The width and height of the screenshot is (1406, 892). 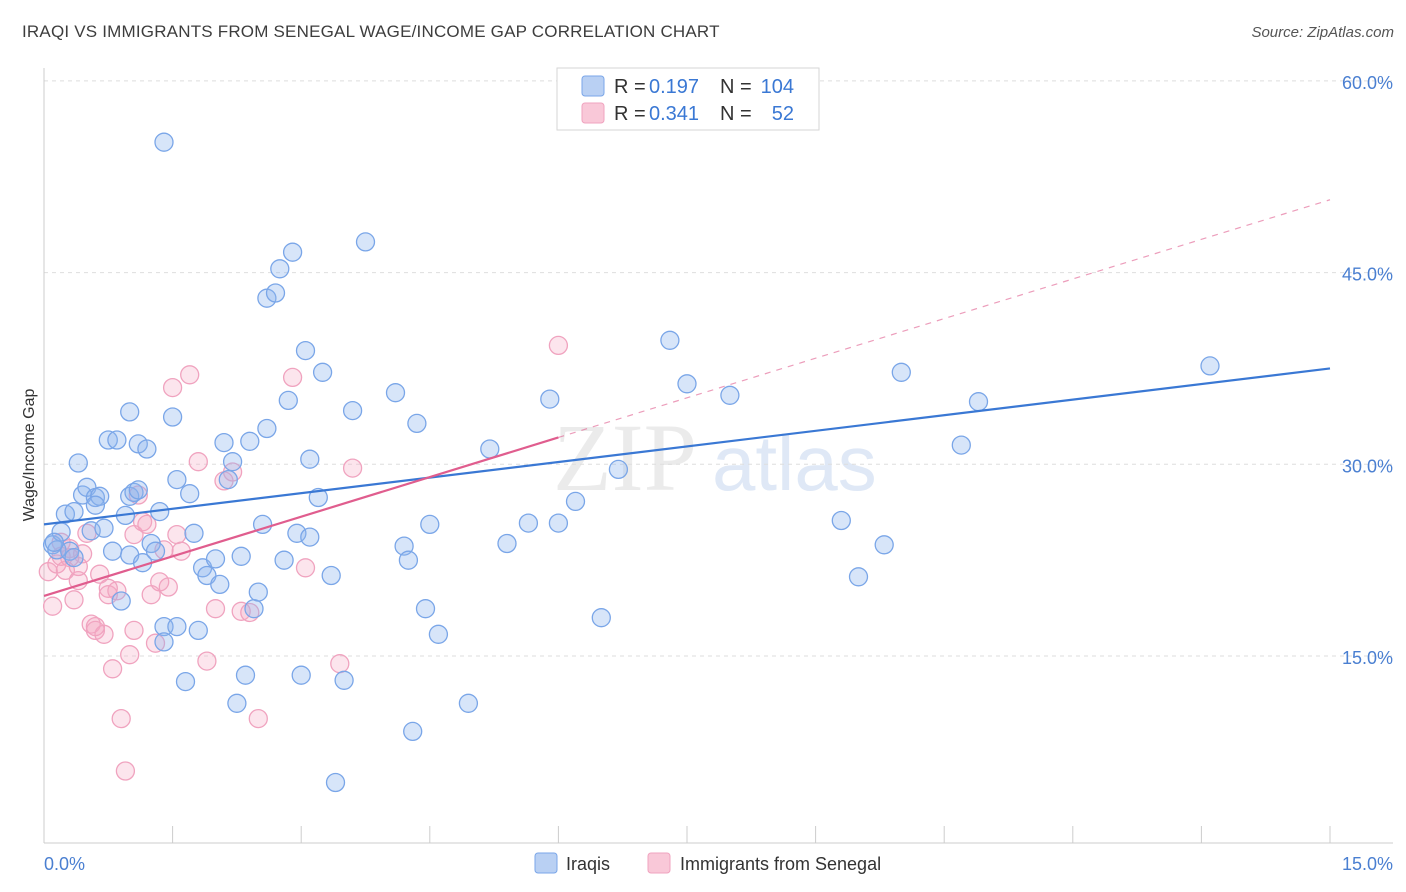 What do you see at coordinates (64, 864) in the screenshot?
I see `x-tick-label-min: 0.0%` at bounding box center [64, 864].